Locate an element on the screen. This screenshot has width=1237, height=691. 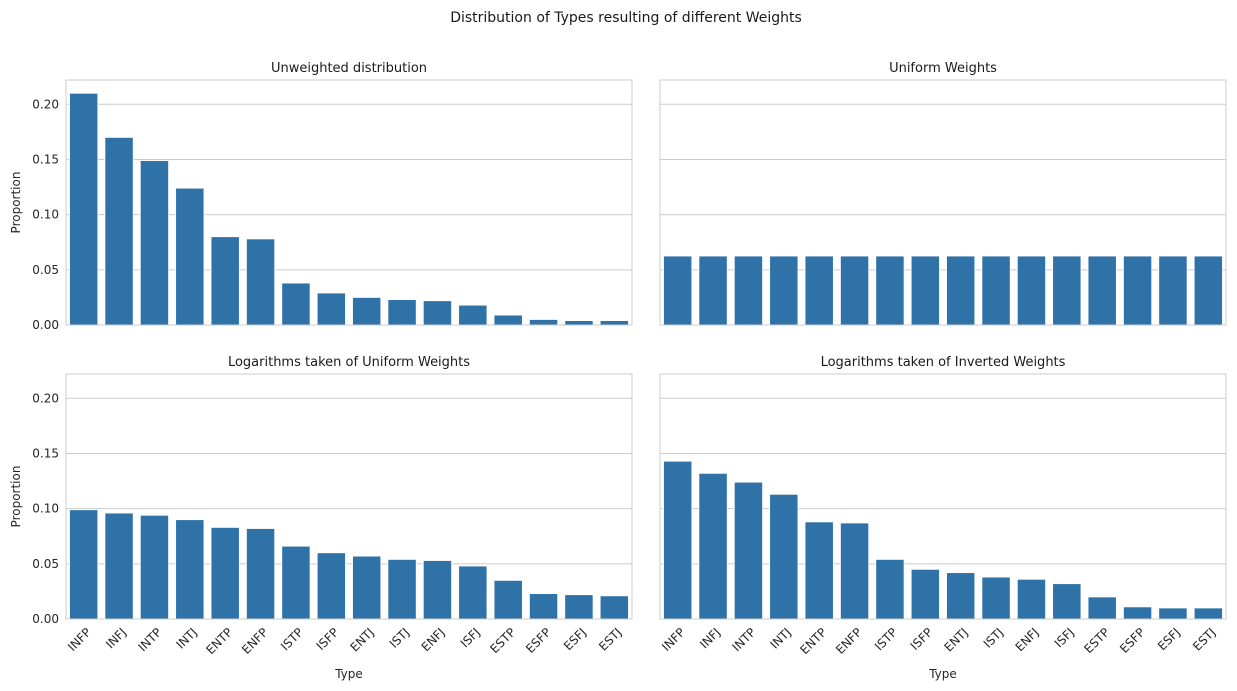
panel-title: Logarithms taken of Uniform Weights is located at coordinates (349, 362).